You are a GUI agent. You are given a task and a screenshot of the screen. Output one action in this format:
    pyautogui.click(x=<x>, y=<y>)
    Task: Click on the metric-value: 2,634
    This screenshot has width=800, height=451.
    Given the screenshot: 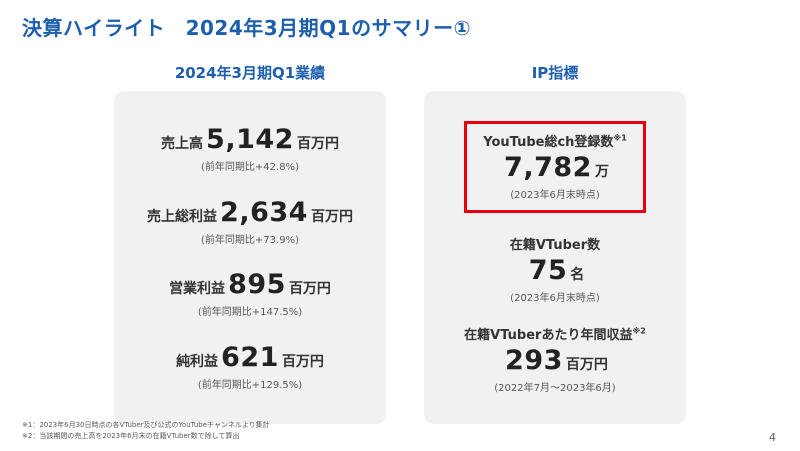 What is the action you would take?
    pyautogui.click(x=264, y=212)
    